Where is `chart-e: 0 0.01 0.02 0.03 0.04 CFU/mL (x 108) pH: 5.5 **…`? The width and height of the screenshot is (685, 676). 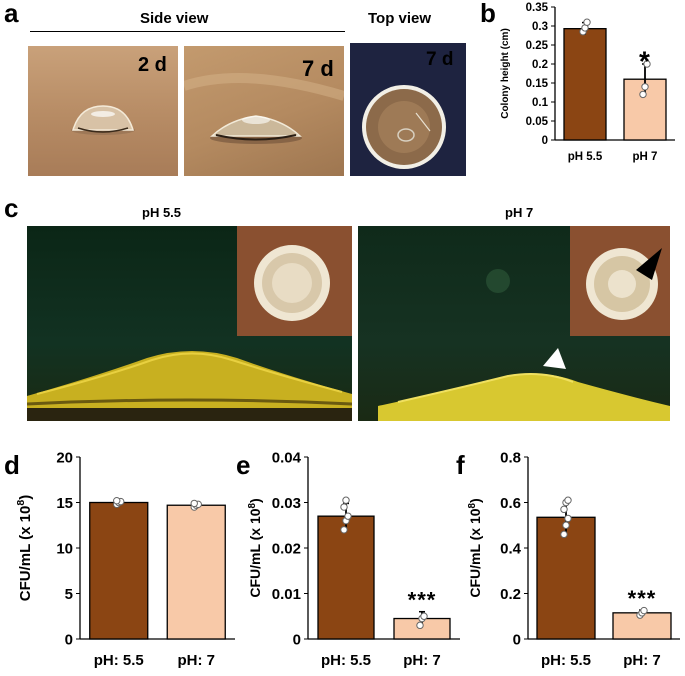 chart-e: 0 0.01 0.02 0.03 0.04 CFU/mL (x 108) pH: 5.5 **… is located at coordinates (353, 559).